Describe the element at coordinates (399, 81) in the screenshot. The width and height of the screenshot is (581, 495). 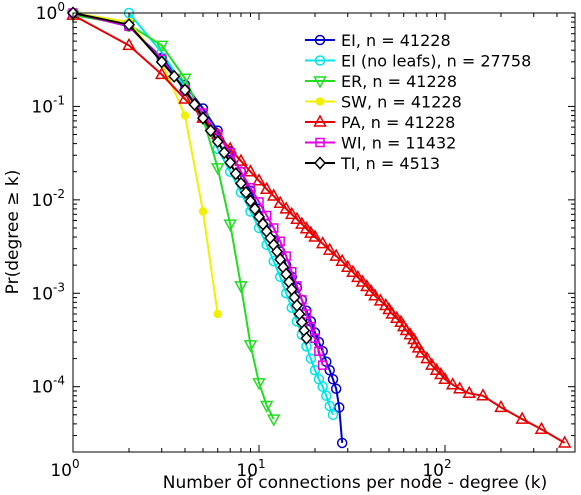
I see `legend-label: ER, n = 41228` at that location.